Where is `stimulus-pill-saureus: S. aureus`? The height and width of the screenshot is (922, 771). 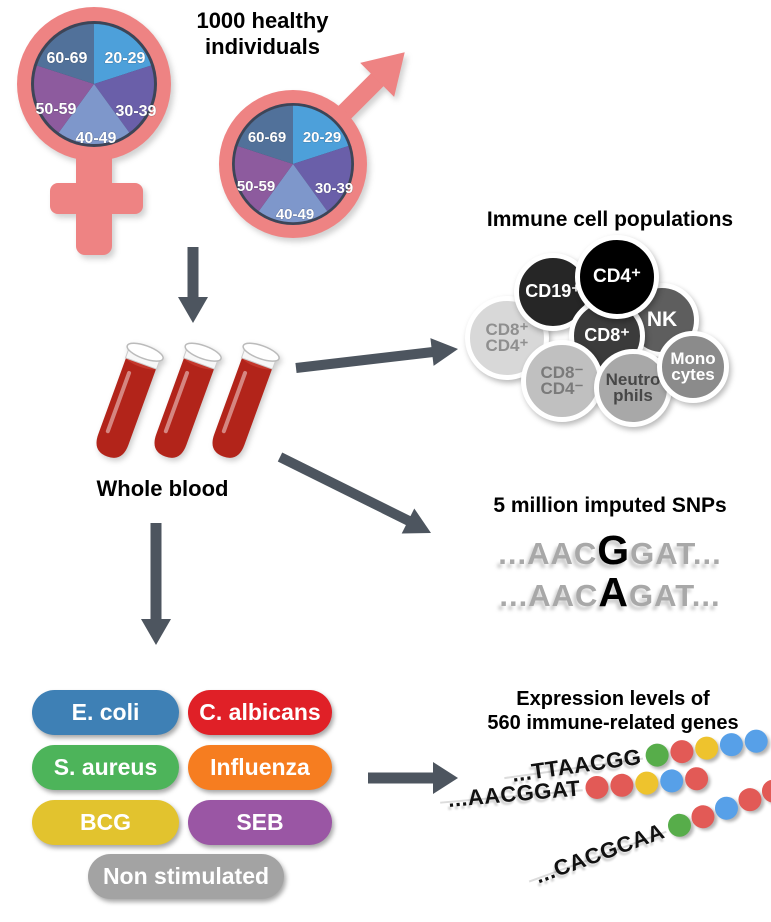 stimulus-pill-saureus: S. aureus is located at coordinates (105, 767).